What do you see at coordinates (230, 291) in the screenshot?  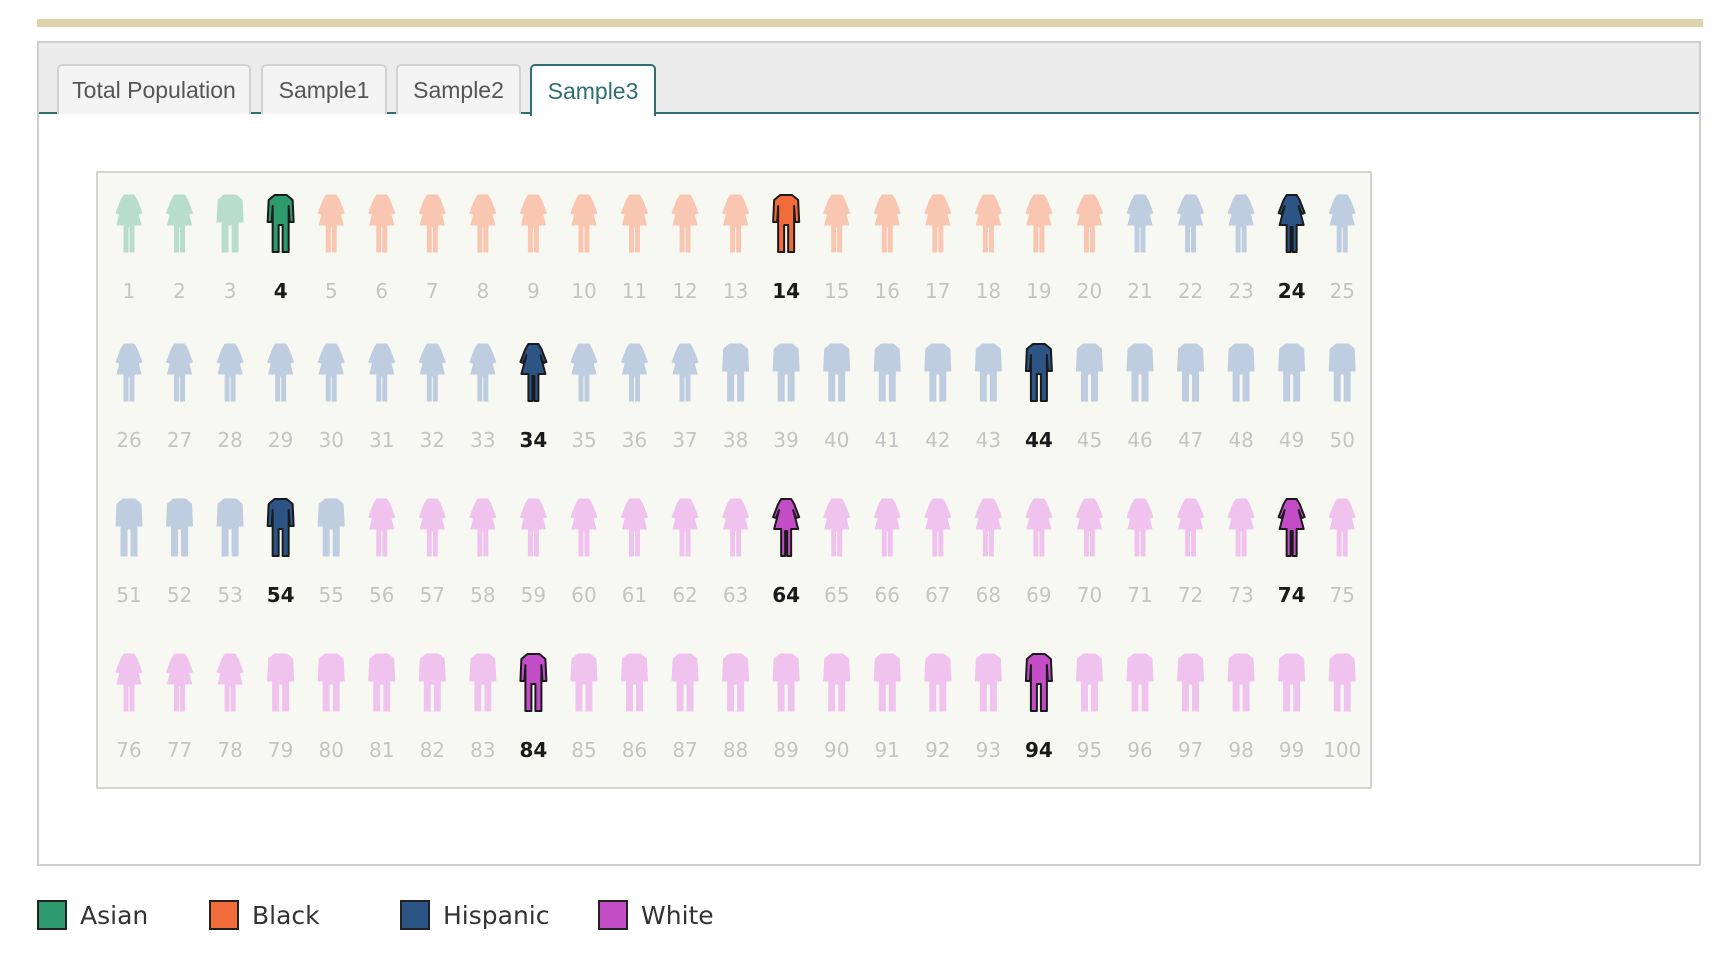 I see `person-number-label: 3` at bounding box center [230, 291].